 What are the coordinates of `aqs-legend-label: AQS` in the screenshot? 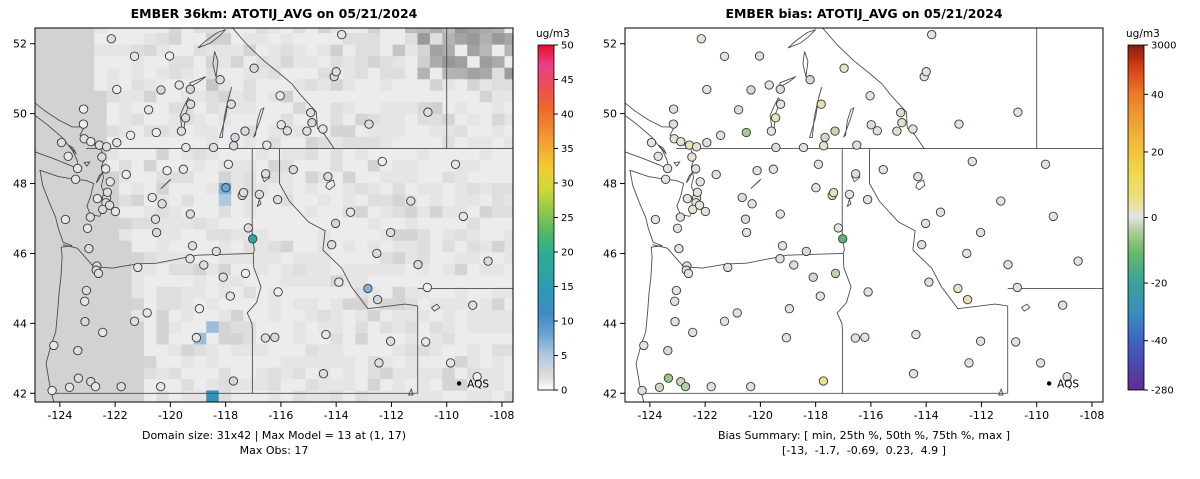 It's located at (478, 384).